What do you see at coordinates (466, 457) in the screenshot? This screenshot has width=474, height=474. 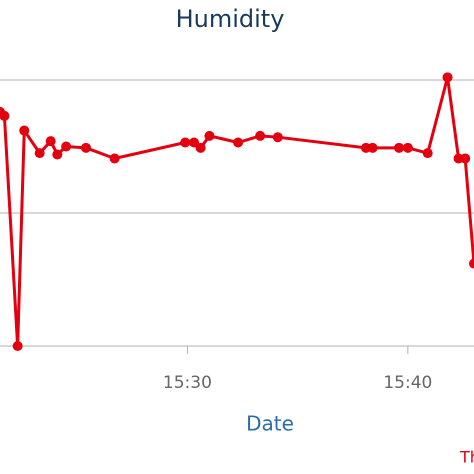 I see `legend-entry: Th` at bounding box center [466, 457].